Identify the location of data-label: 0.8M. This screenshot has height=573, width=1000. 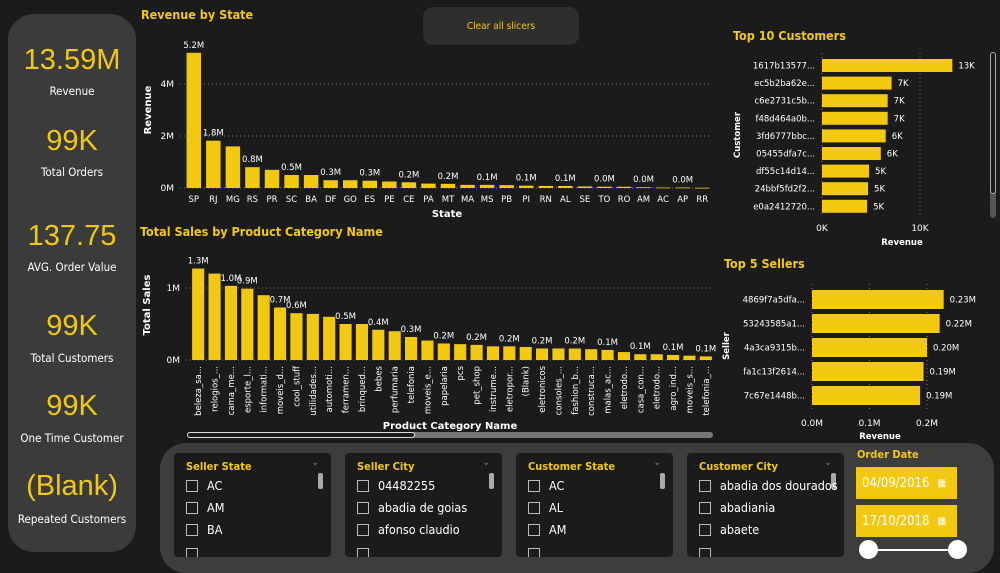
(252, 160).